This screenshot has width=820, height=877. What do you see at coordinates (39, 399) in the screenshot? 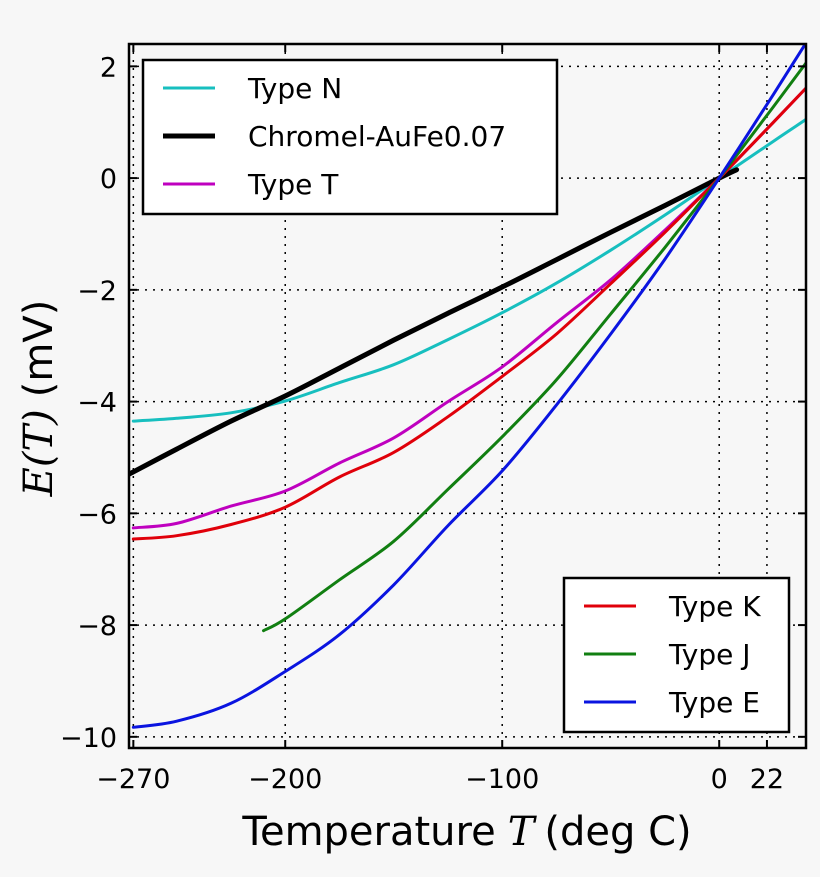
I see `y-axis-label: E(T) (mV)` at bounding box center [39, 399].